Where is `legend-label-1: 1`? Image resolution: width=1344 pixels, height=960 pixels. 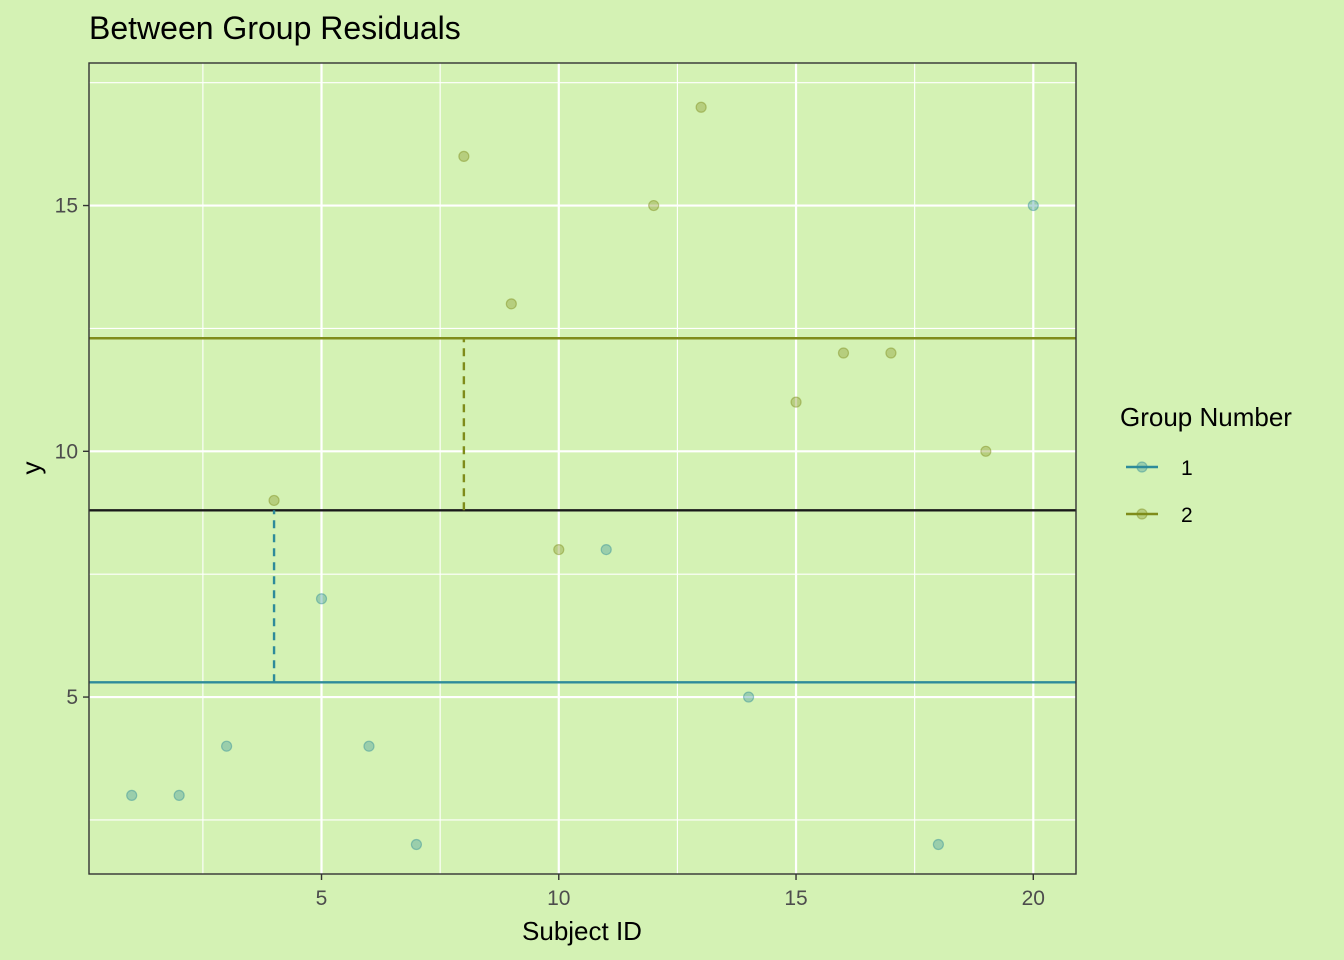
legend-label-1: 1 is located at coordinates (1187, 468).